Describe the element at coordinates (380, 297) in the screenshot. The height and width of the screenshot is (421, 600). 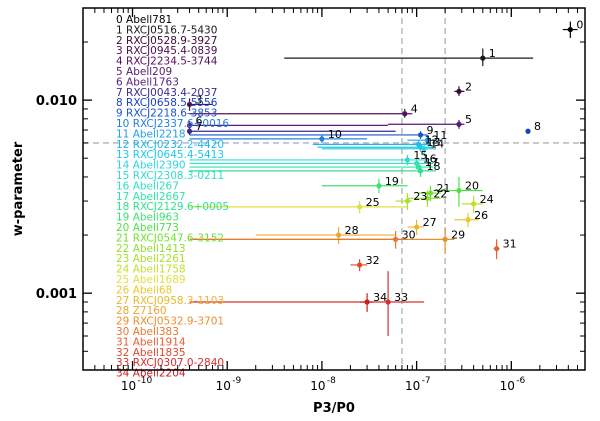
I see `point-label: 34` at that location.